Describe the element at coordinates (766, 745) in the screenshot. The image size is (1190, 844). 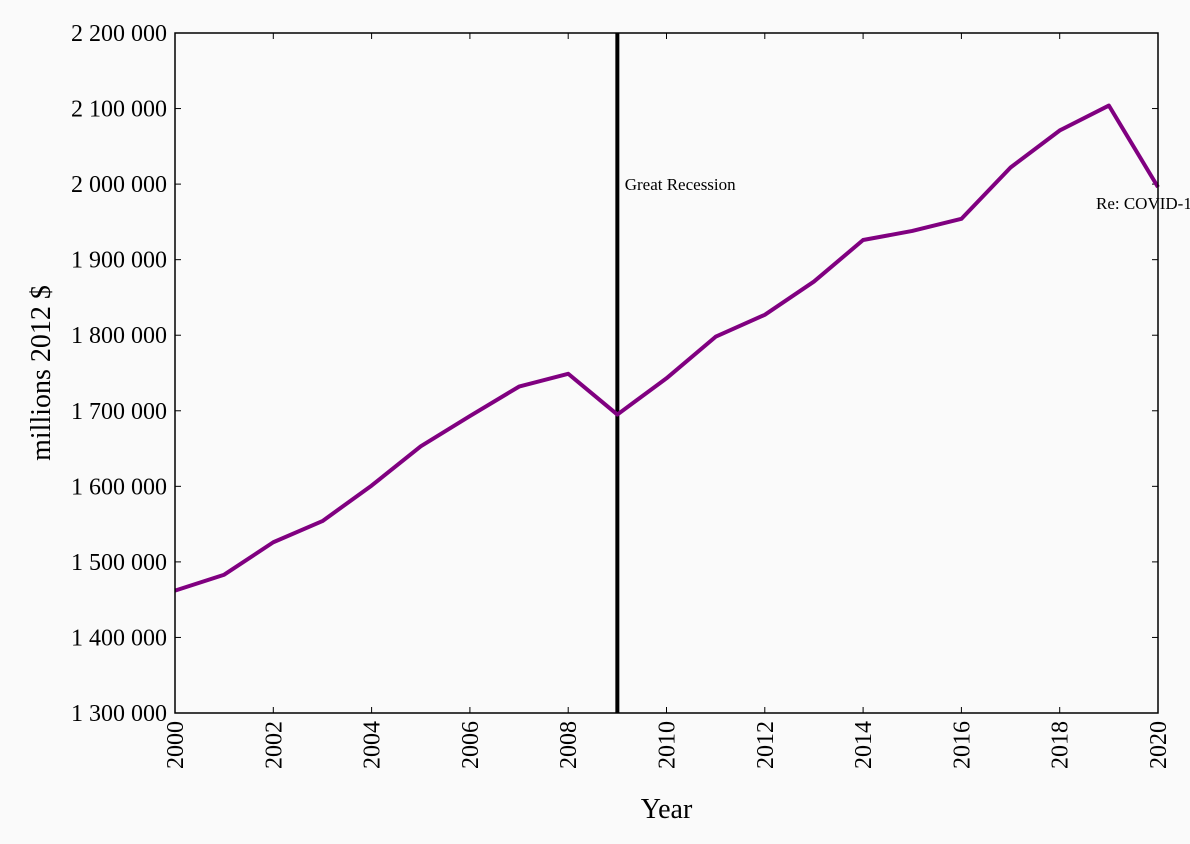
I see `x-tick-label: 2012` at that location.